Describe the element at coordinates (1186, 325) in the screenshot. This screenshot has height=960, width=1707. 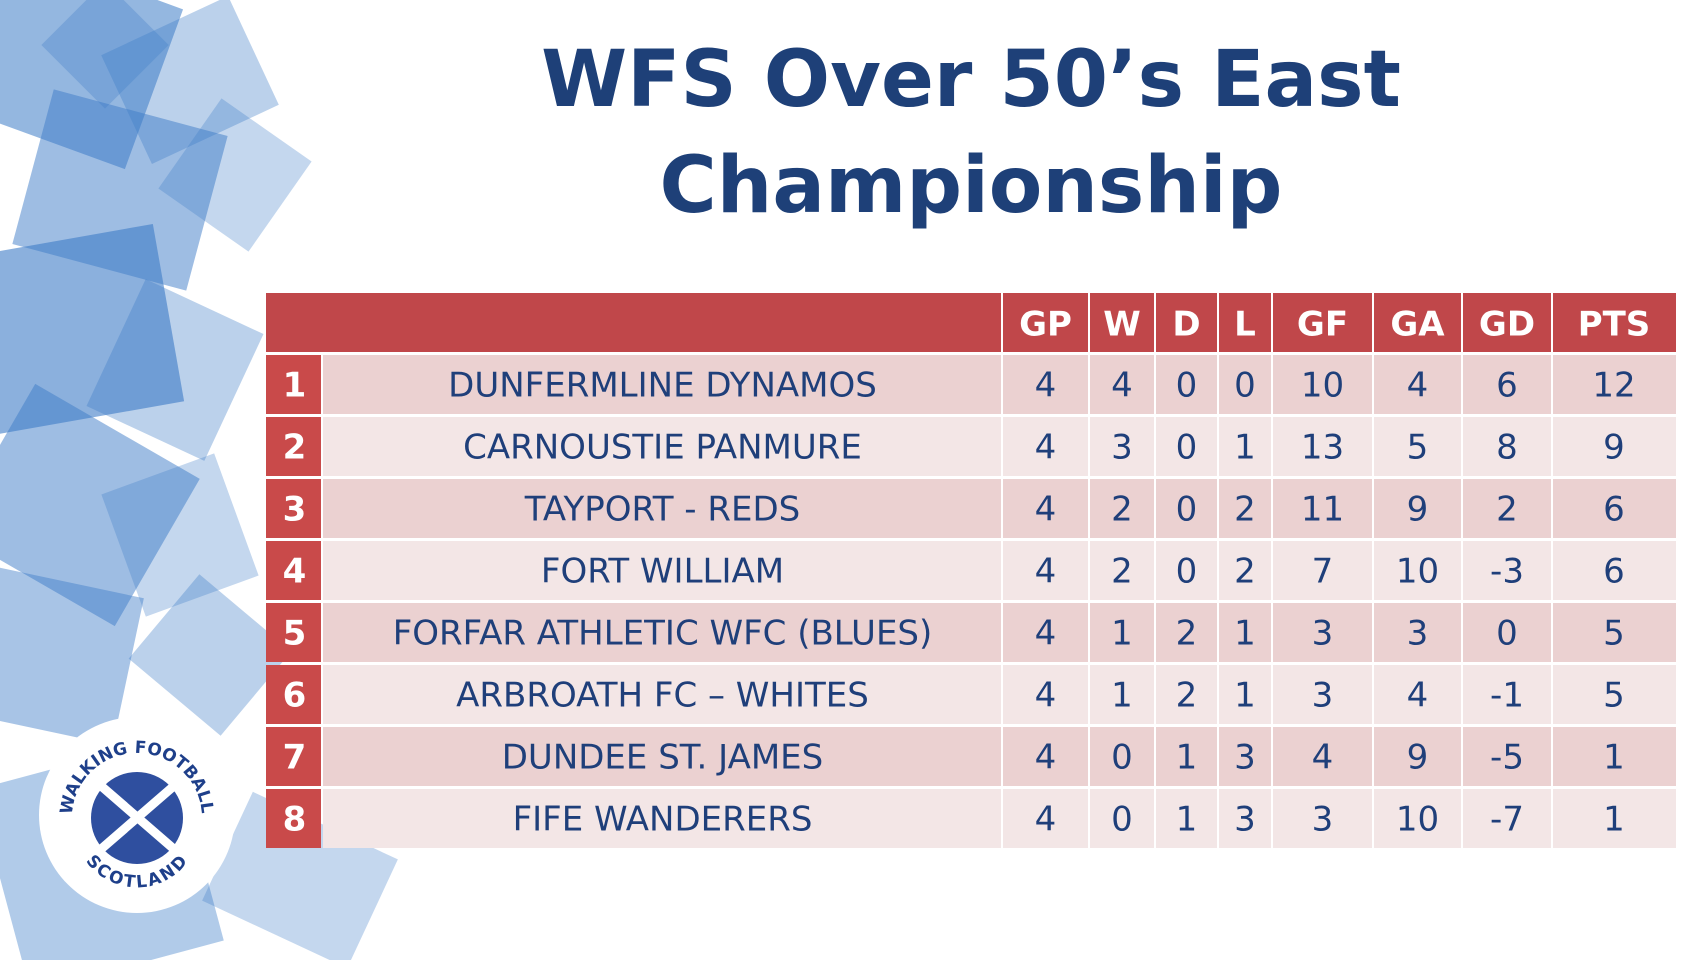
I see `column-header: D` at that location.